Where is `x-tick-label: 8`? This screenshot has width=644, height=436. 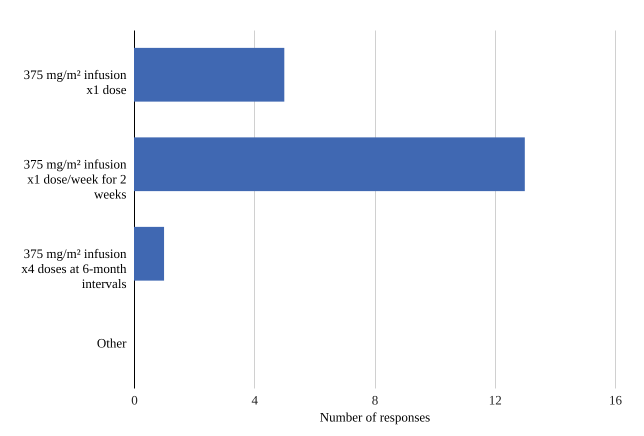
x-tick-label: 8 is located at coordinates (375, 400).